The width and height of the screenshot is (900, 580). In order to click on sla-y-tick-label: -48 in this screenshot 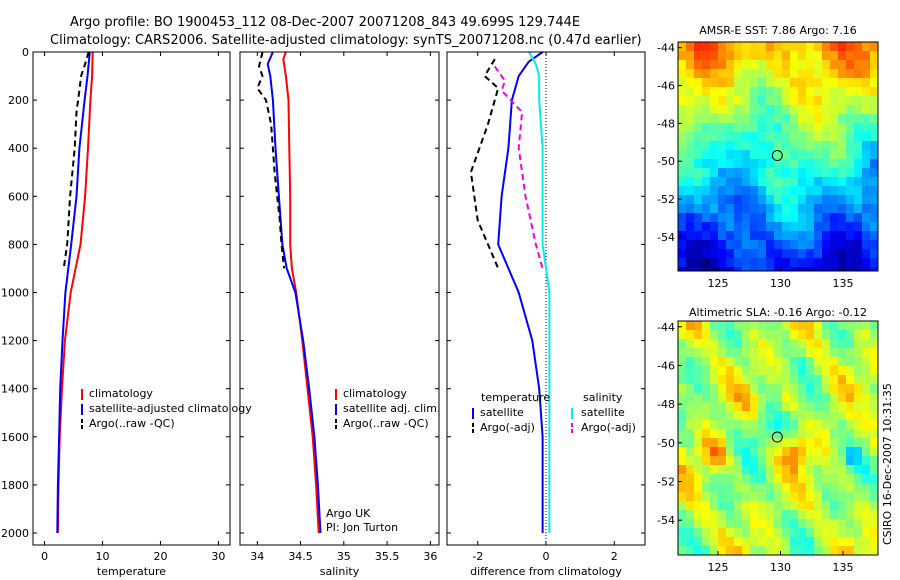, I will do `click(666, 404)`.